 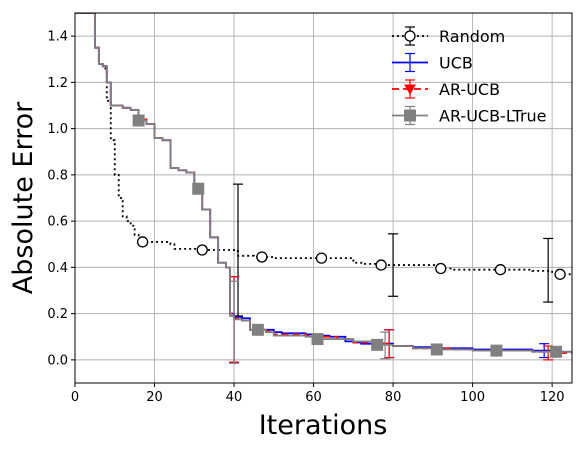 What do you see at coordinates (432, 62) in the screenshot?
I see `legend-item-ucb: UCB` at bounding box center [432, 62].